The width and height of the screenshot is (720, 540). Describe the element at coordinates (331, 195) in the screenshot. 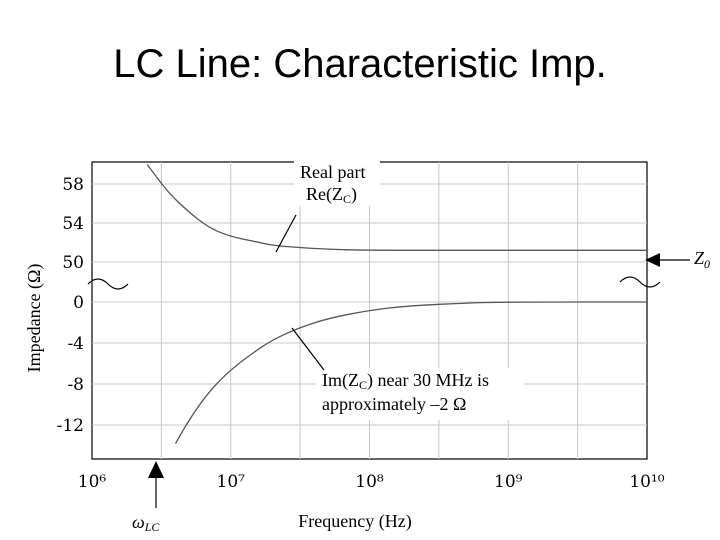

I see `re-zc-label: Re(ZC)` at that location.